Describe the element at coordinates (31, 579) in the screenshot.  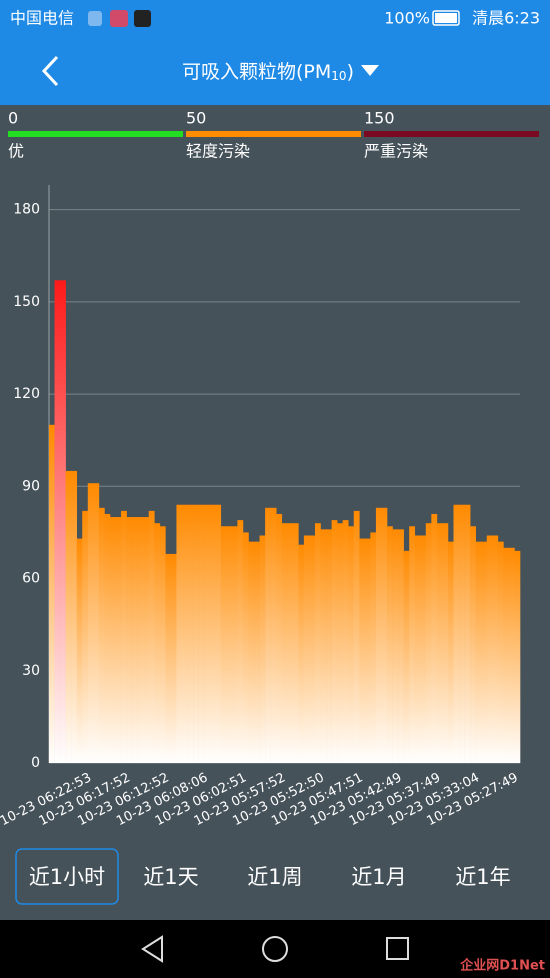
I see `y-tick-label: 60` at that location.